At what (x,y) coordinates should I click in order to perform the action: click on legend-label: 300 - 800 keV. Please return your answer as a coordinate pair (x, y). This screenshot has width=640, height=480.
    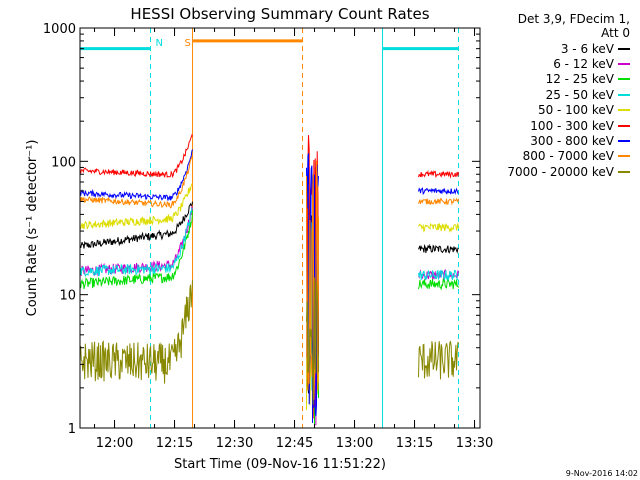
    Looking at the image, I should click on (572, 140).